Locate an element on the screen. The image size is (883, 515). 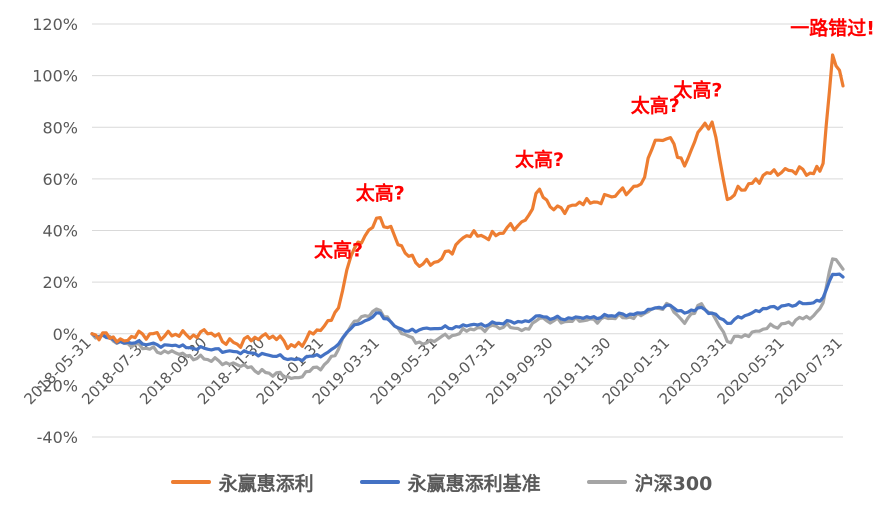
y-tick-label: -40% is located at coordinates (57, 437).